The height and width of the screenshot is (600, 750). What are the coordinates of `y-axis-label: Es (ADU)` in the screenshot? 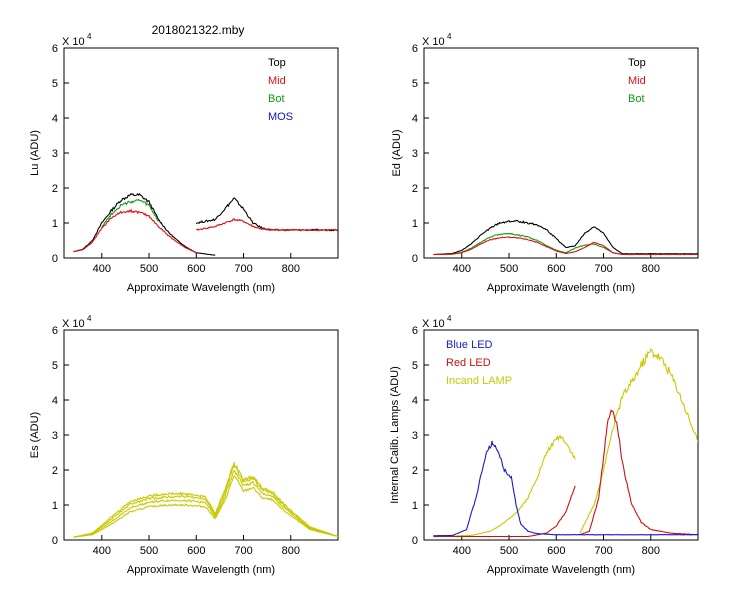 It's located at (35, 435).